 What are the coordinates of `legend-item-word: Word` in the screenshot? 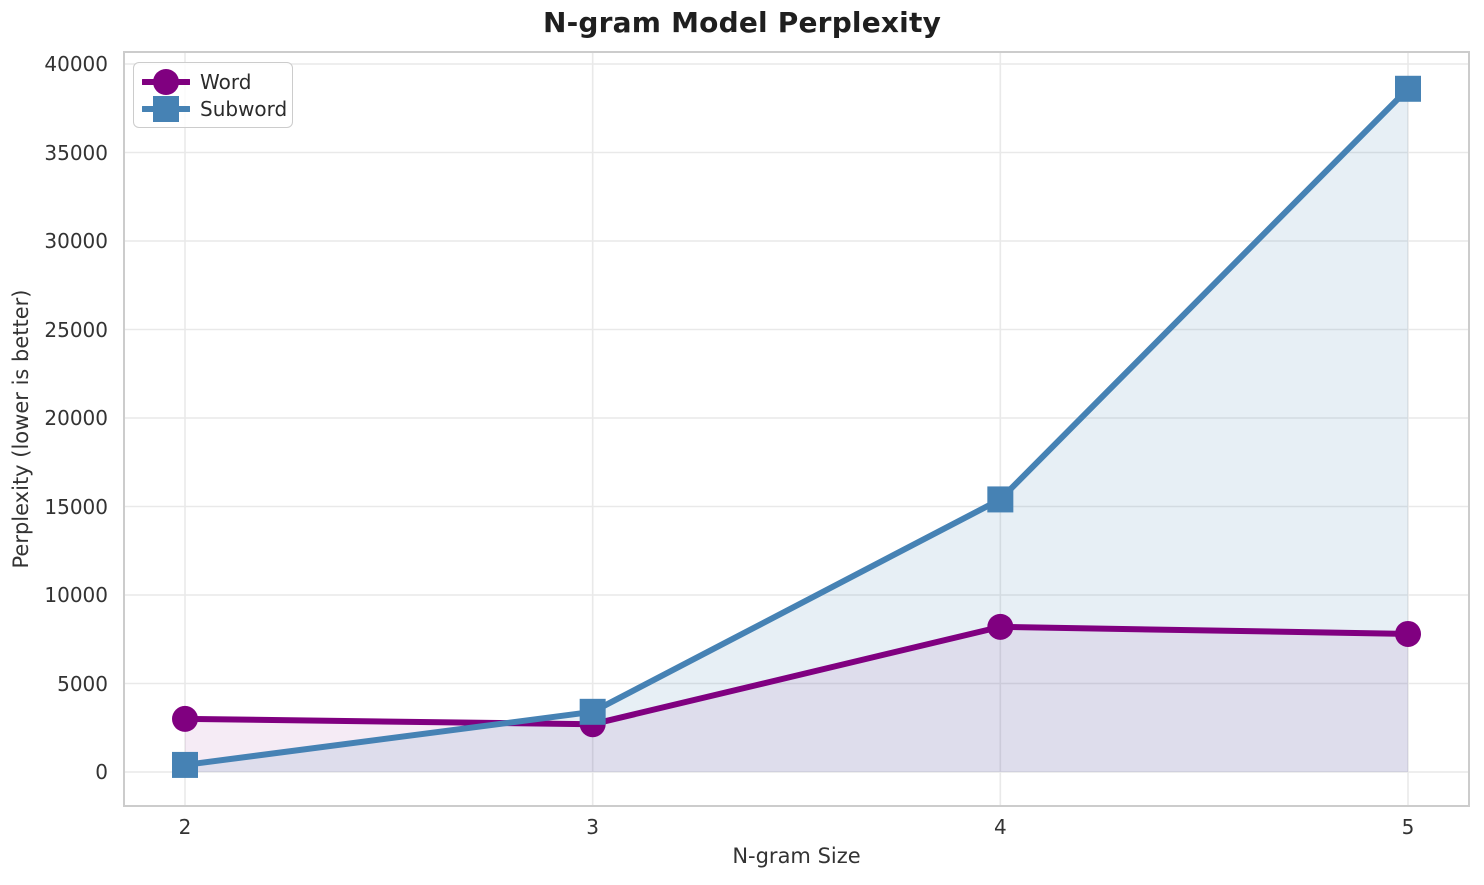 It's located at (212, 81).